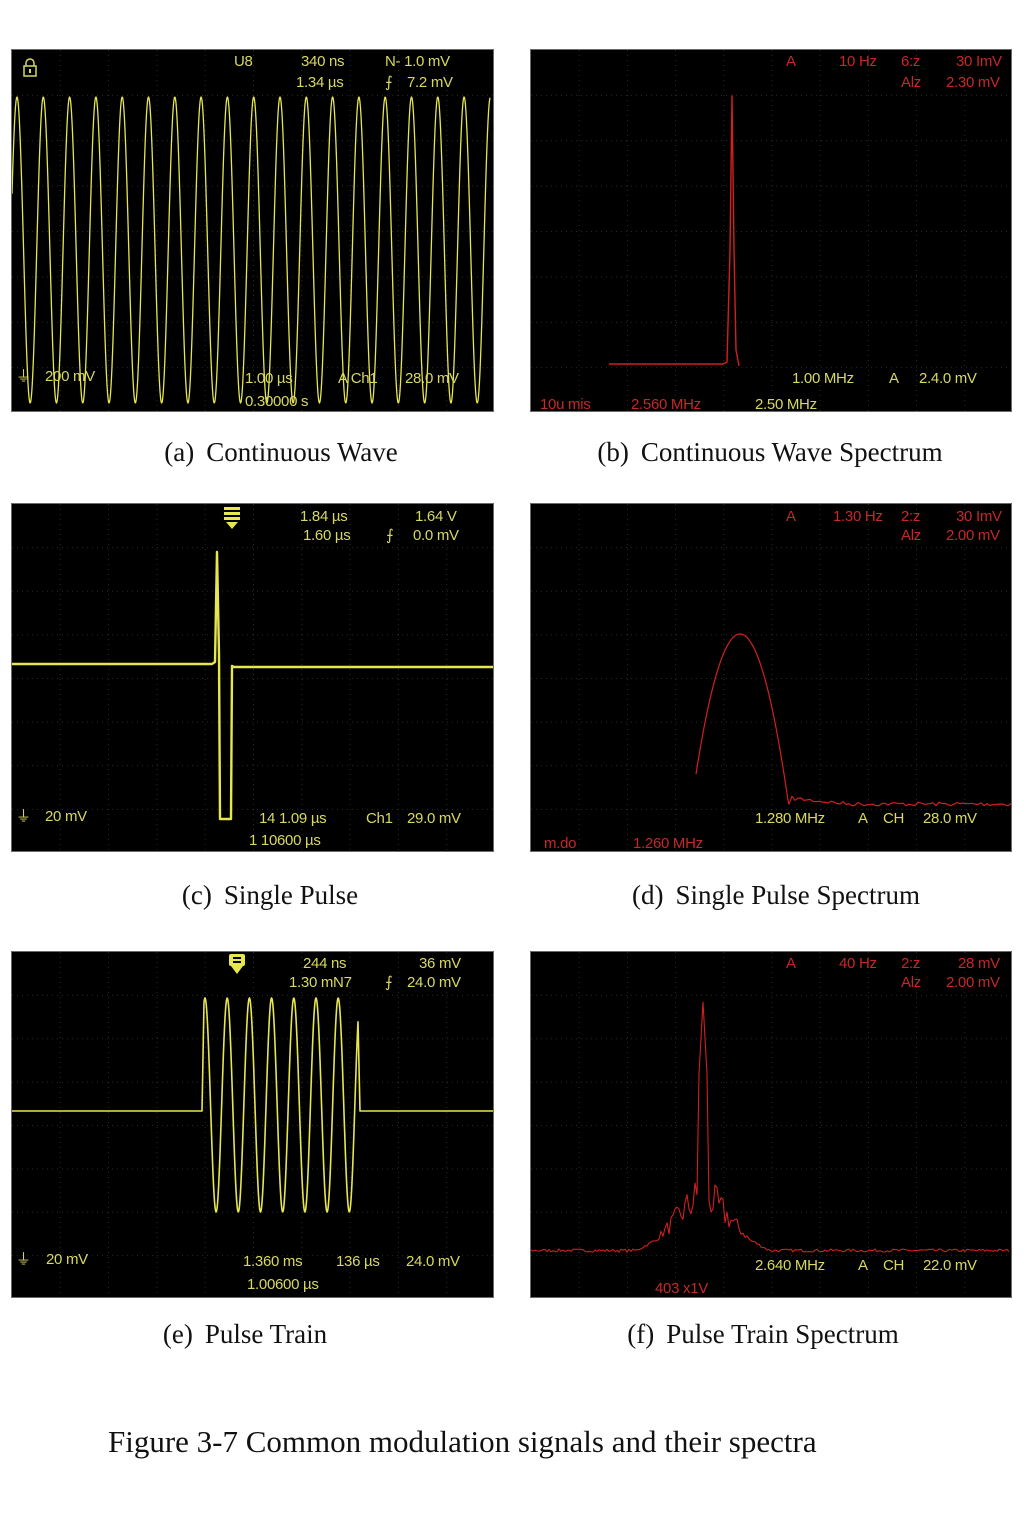 The height and width of the screenshot is (1536, 1024). I want to click on subcaption-a: (a) Continuous Wave, so click(281, 452).